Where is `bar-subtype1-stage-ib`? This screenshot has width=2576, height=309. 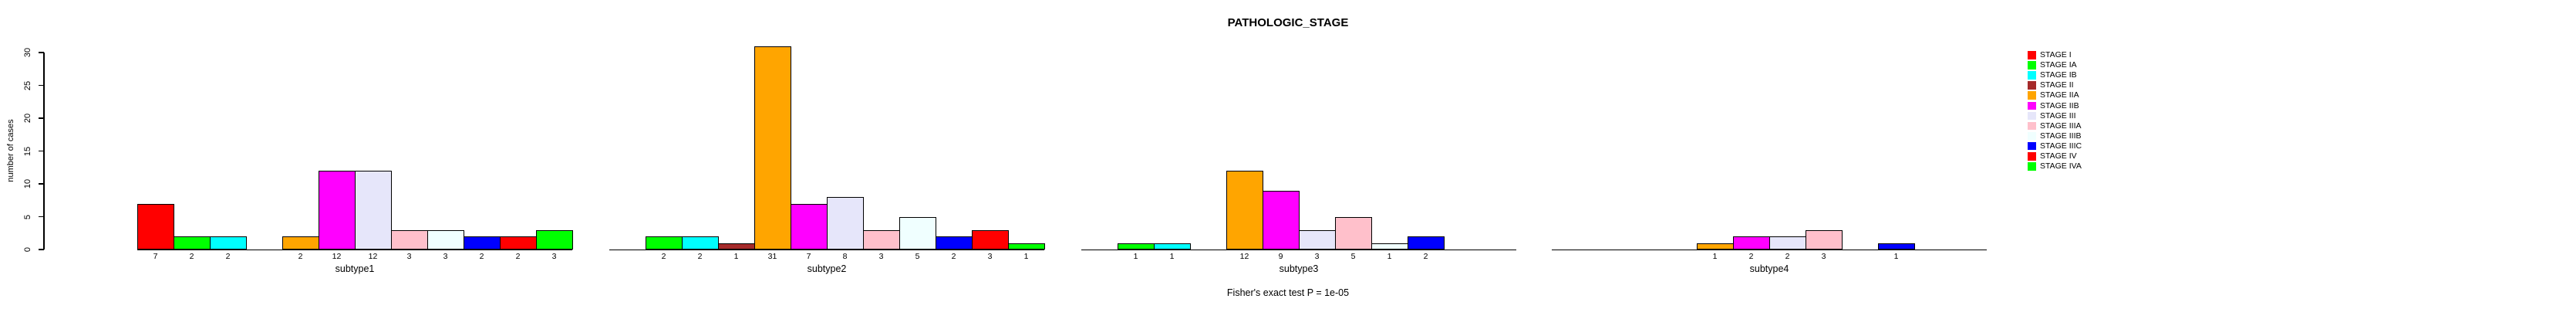 bar-subtype1-stage-ib is located at coordinates (228, 243).